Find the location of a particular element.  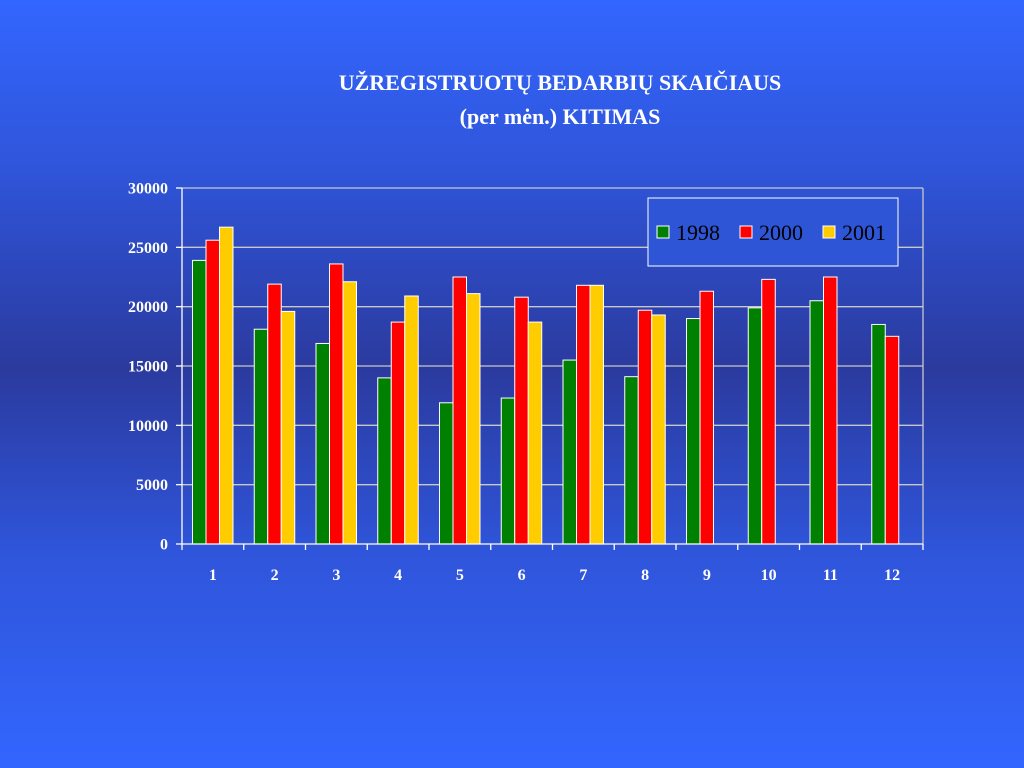

x-tick-label: 11 is located at coordinates (830, 575).